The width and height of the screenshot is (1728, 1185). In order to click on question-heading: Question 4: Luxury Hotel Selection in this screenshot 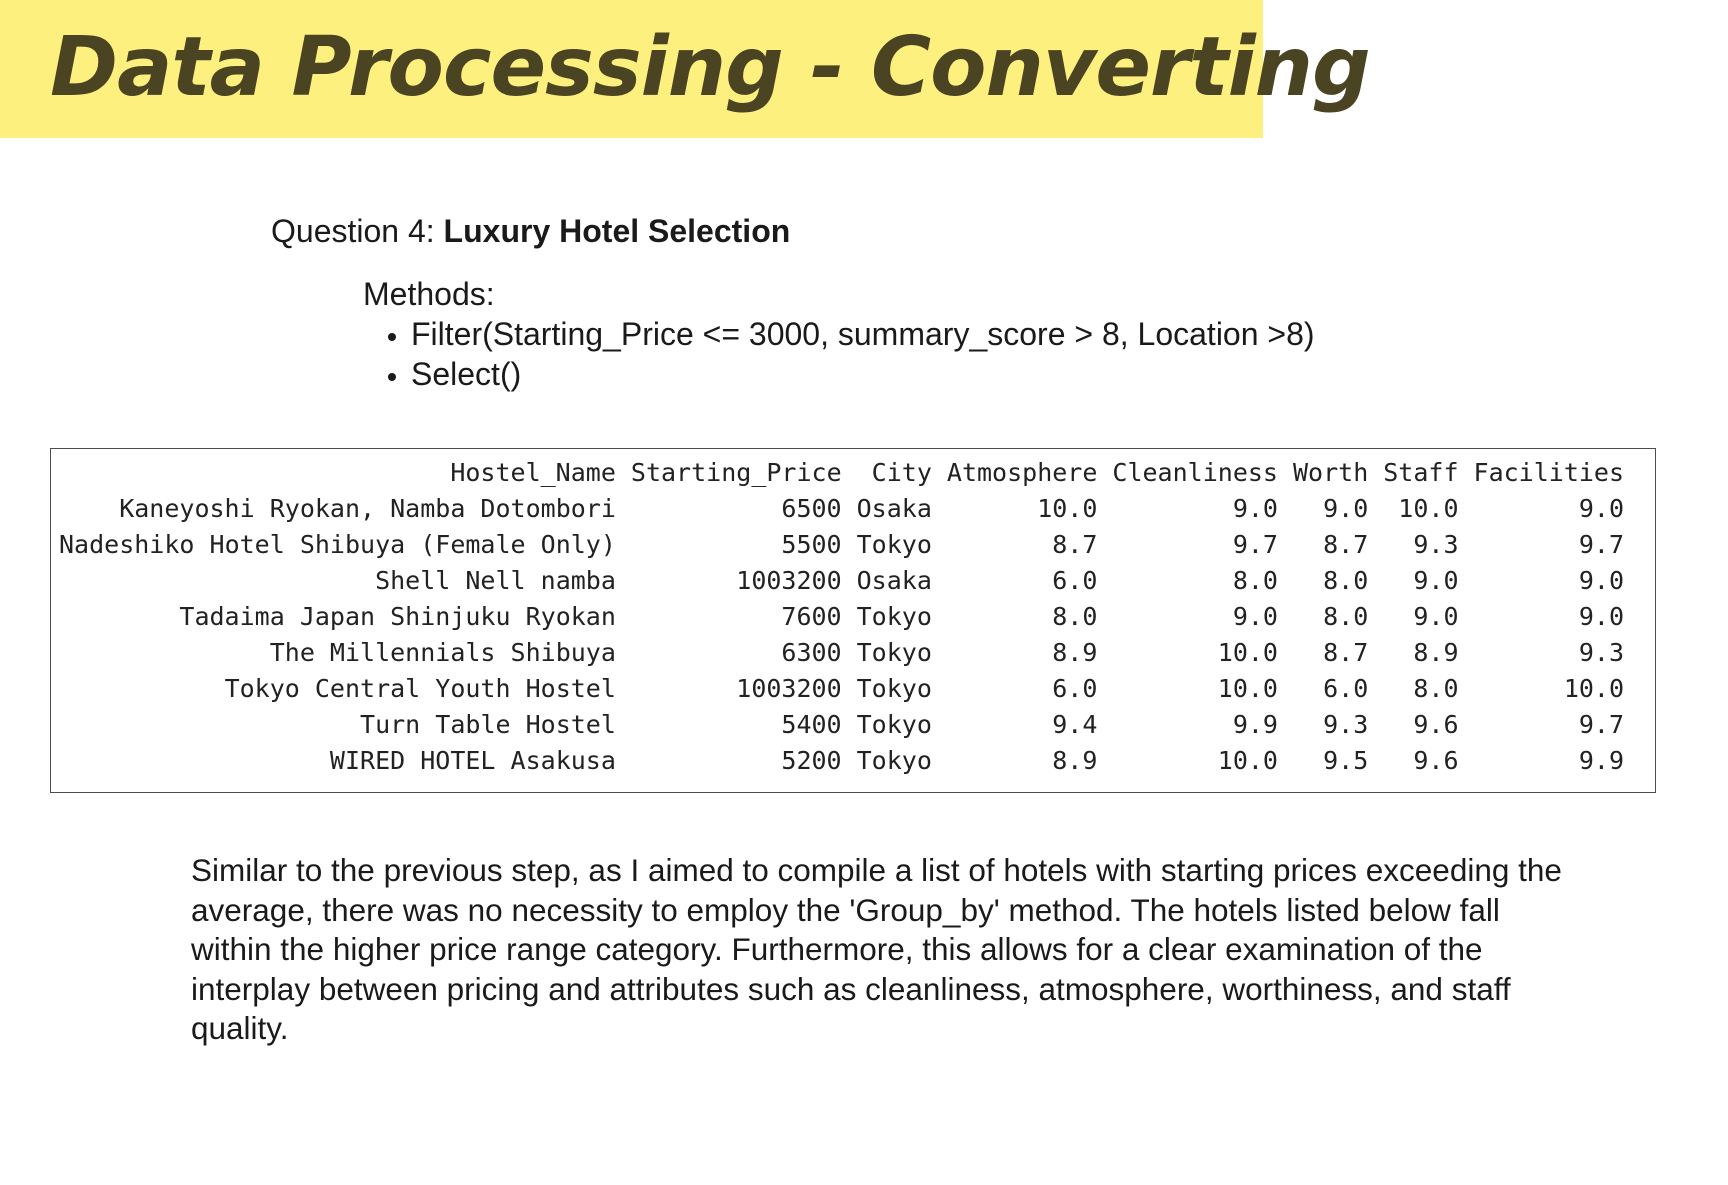, I will do `click(530, 231)`.